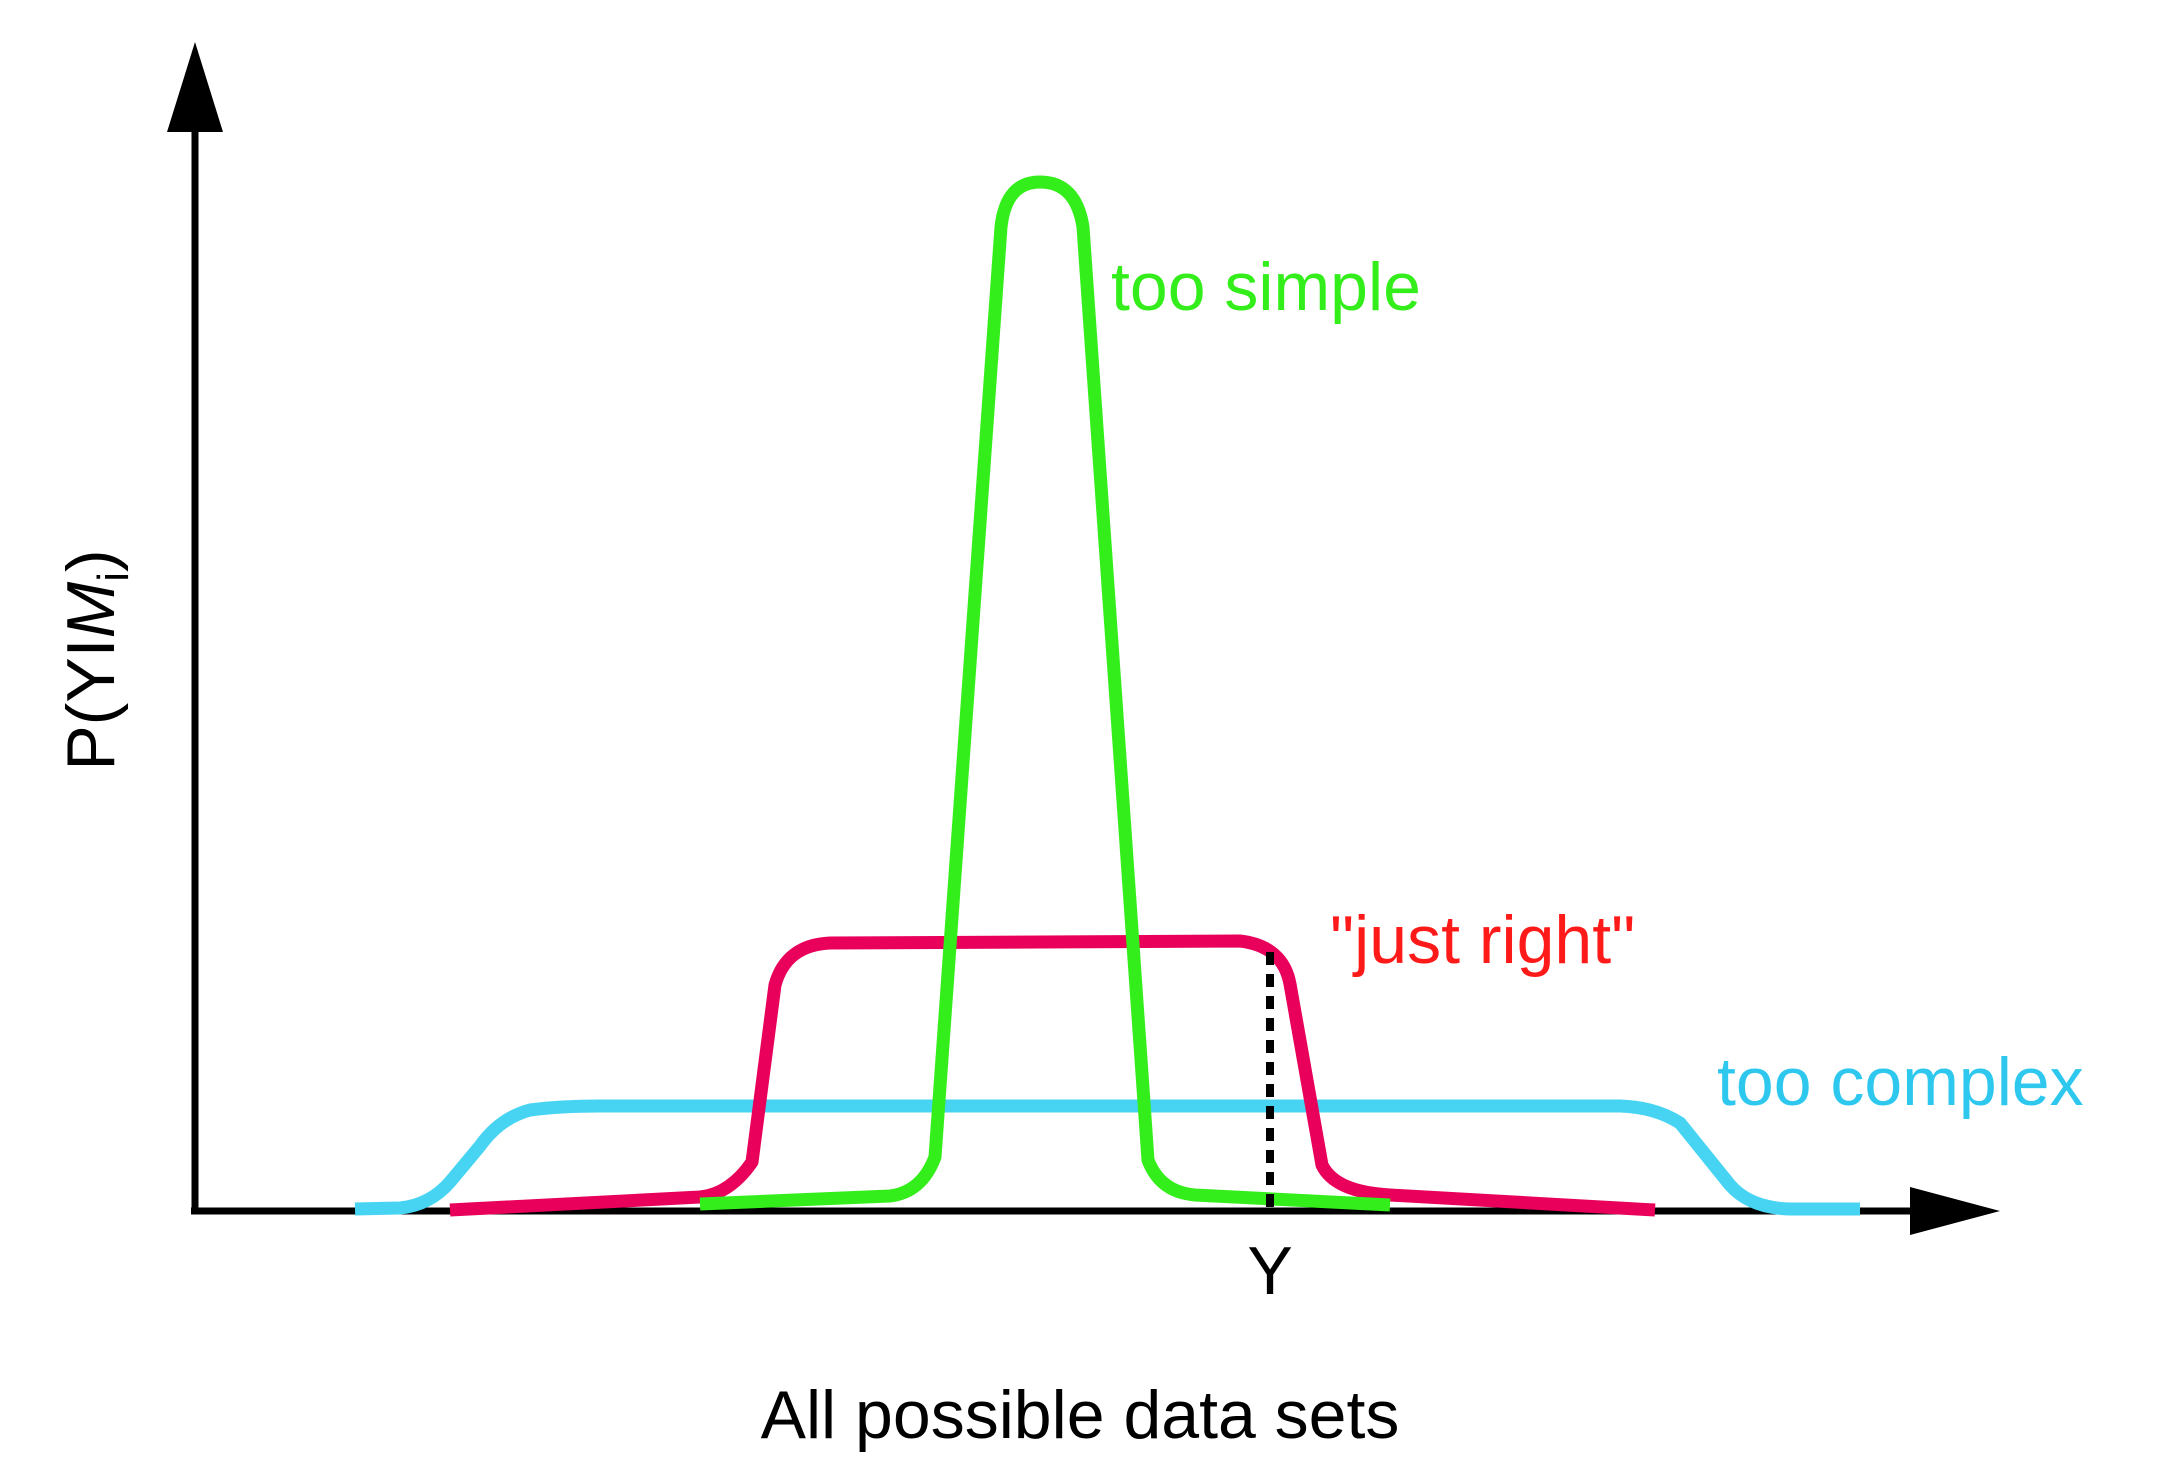  Describe the element at coordinates (1482, 940) in the screenshot. I see `label-just-right: "just right"` at that location.